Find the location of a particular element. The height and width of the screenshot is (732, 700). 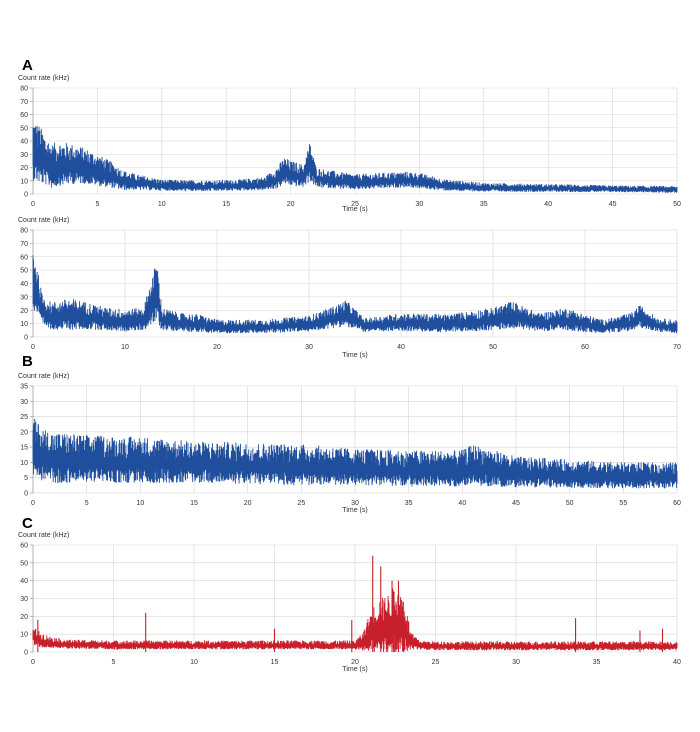

y-tick-label: 15 is located at coordinates (24, 448).